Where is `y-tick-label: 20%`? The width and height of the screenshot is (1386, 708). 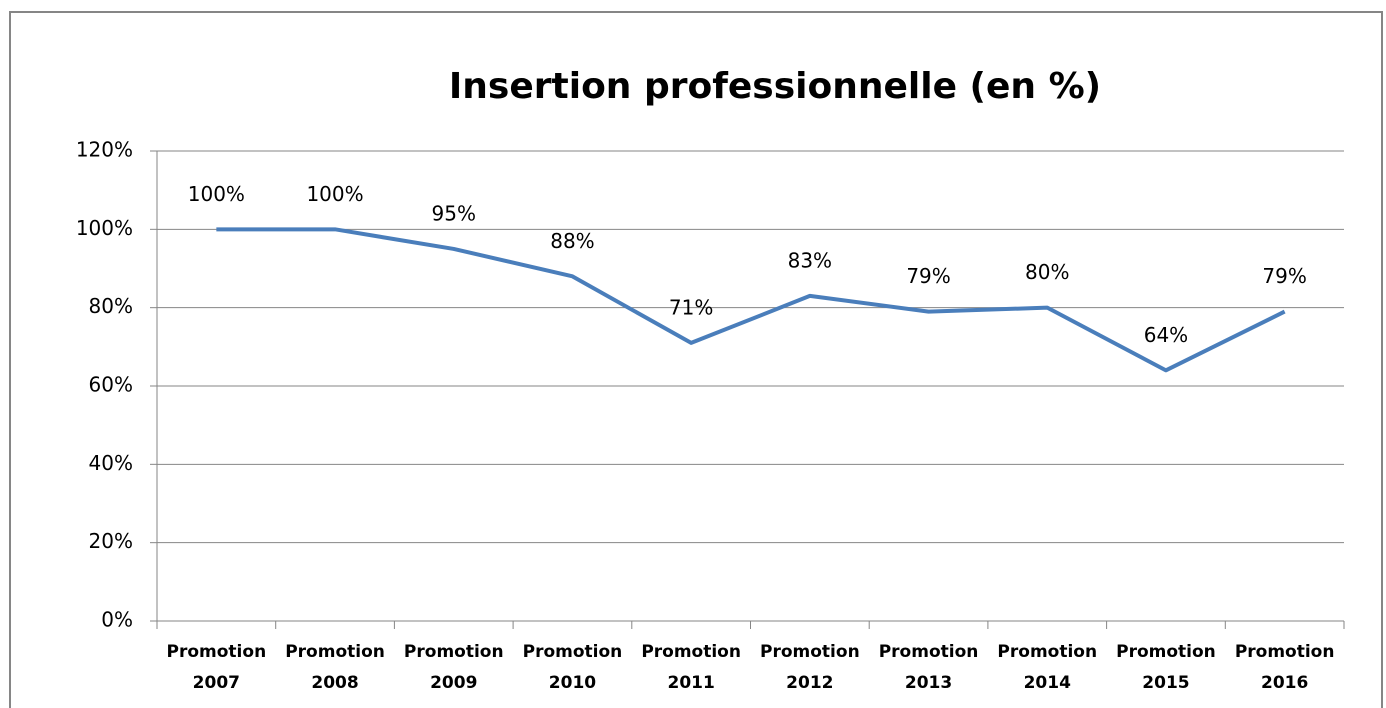
y-tick-label: 20% is located at coordinates (111, 541).